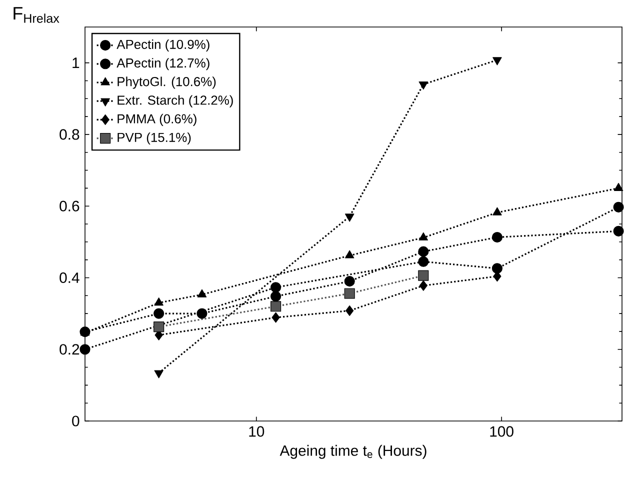 This screenshot has width=624, height=481. I want to click on legend-label: APectin (12.7%), so click(163, 64).